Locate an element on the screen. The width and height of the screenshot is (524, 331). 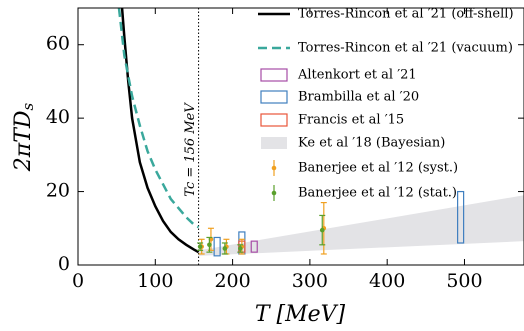
x-tick-label: 100 is located at coordinates (155, 281).